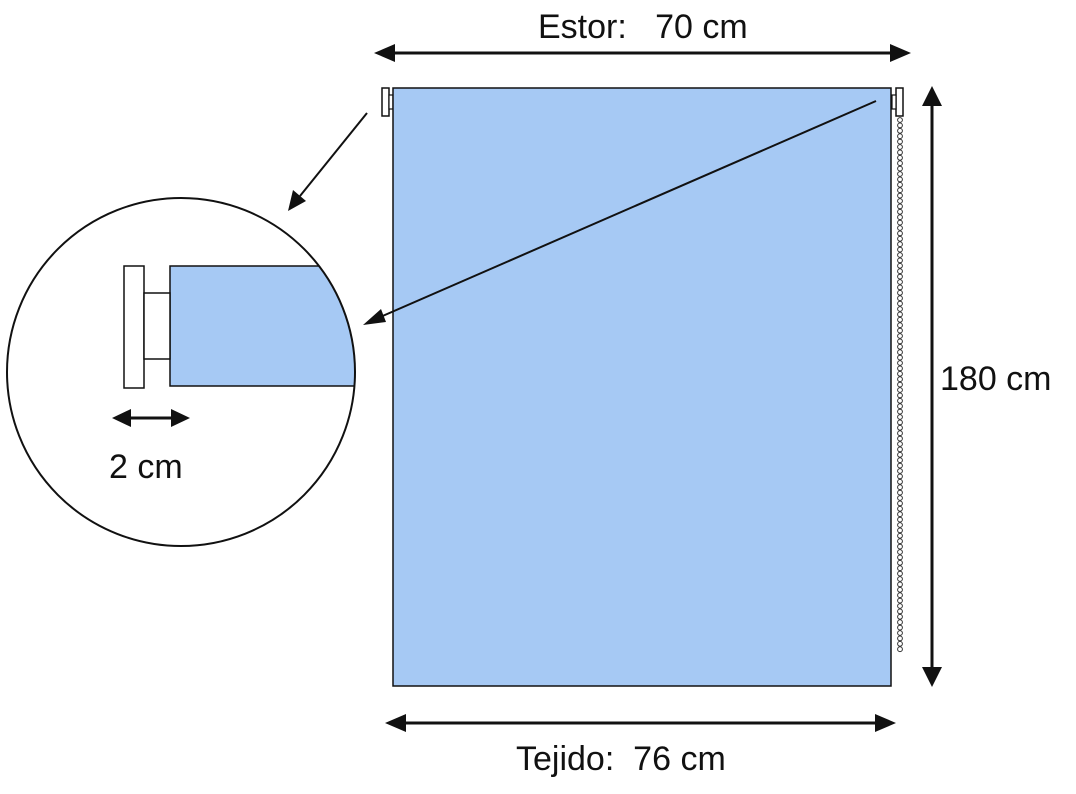 The image size is (1076, 794). I want to click on left-bracket, so click(387, 102).